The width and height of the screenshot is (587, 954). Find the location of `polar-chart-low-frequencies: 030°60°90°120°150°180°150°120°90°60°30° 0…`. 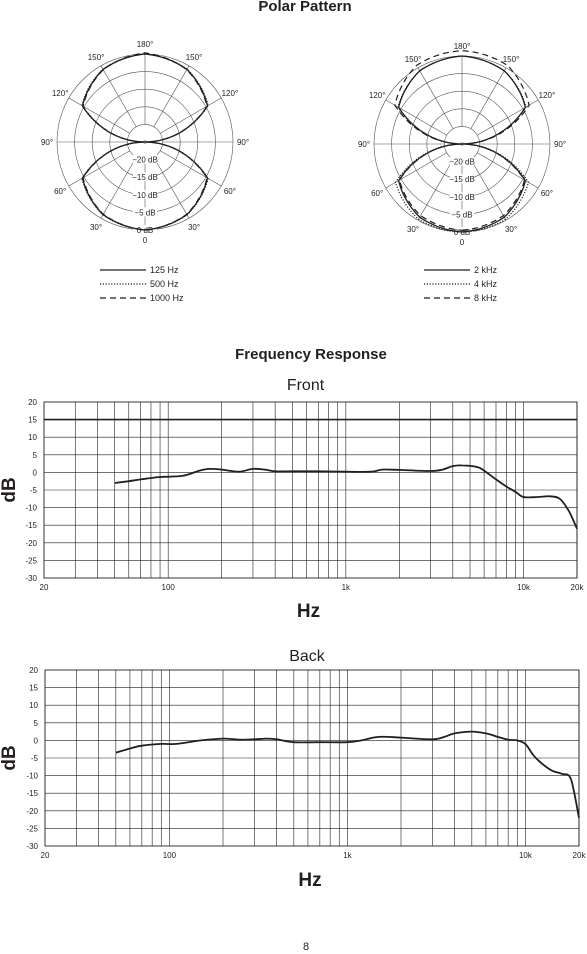

polar-chart-low-frequencies: 030°60°90°120°150°180°150°120°90°60°30° 0… is located at coordinates (145, 142).